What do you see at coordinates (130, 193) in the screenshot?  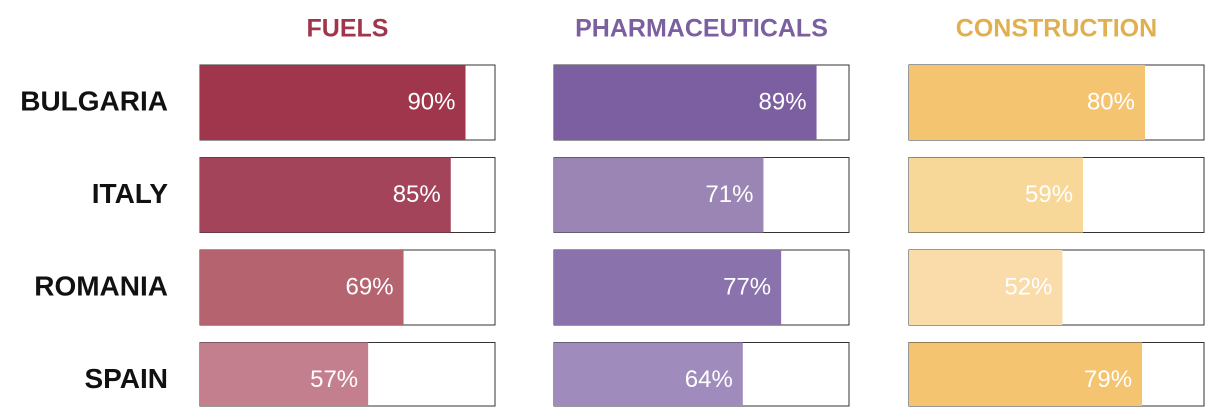 I see `row-label: ITALY` at bounding box center [130, 193].